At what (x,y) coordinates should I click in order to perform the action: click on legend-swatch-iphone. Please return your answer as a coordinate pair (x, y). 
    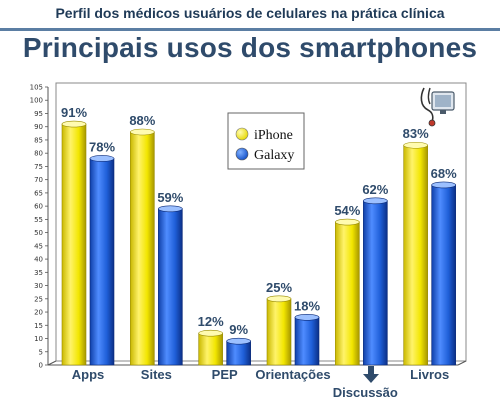
    Looking at the image, I should click on (242, 134).